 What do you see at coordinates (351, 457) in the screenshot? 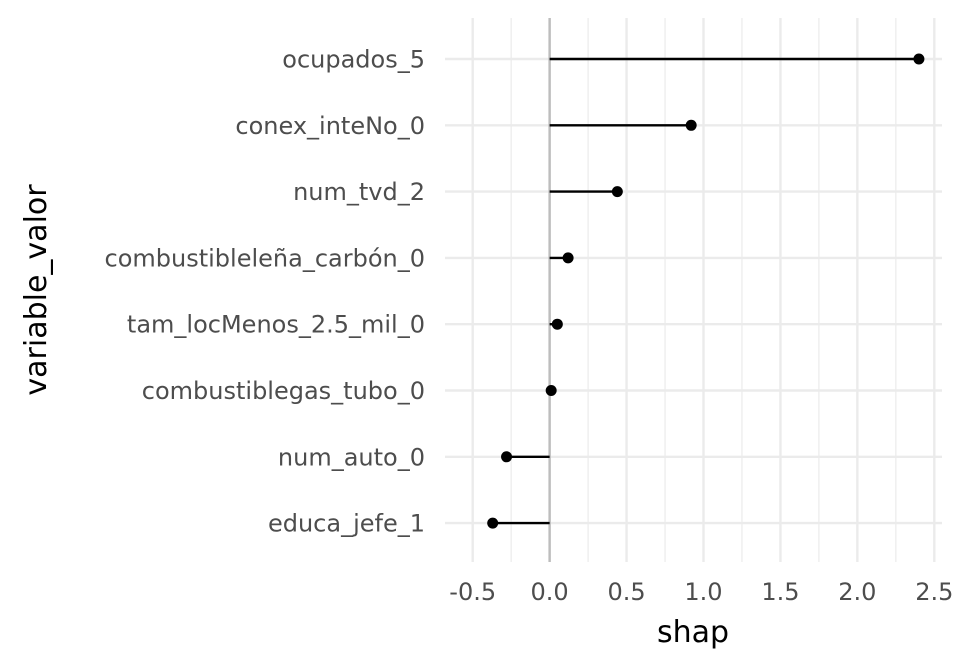
I see `y-tick-label: num_auto_0` at bounding box center [351, 457].